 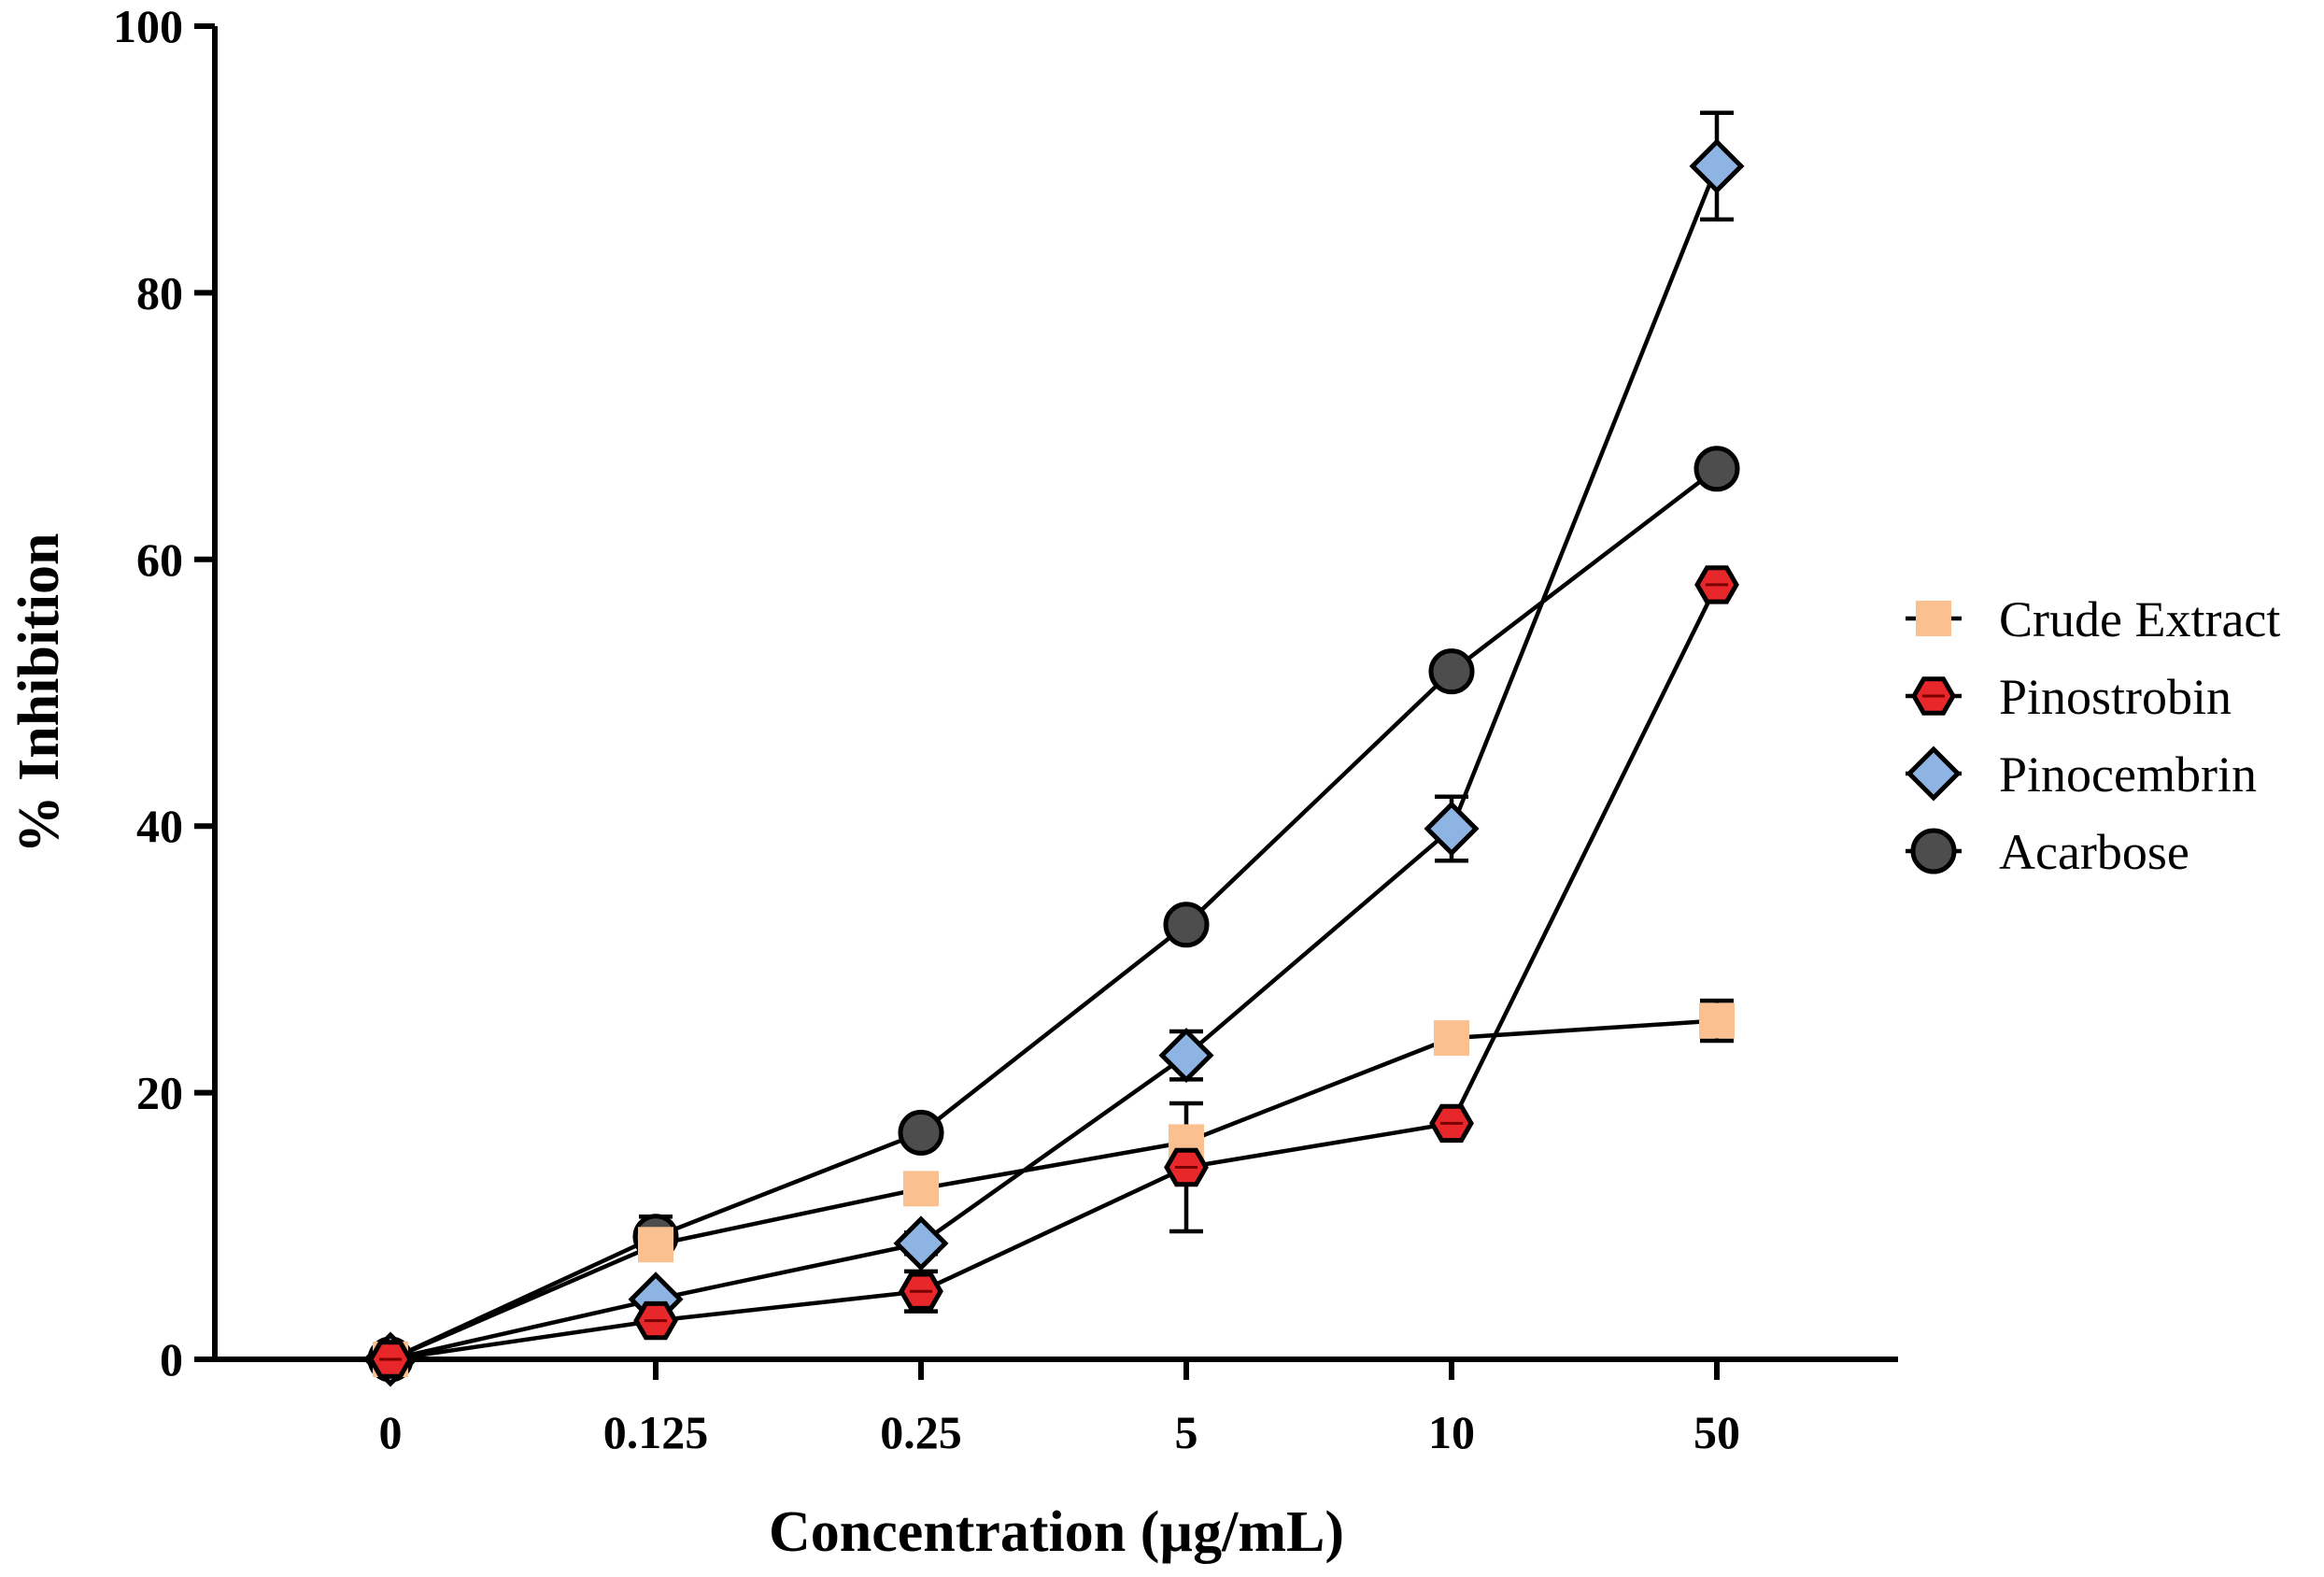 I want to click on x-ticks: 0 0.125 0.25 5 10 50, so click(x=1059, y=1408).